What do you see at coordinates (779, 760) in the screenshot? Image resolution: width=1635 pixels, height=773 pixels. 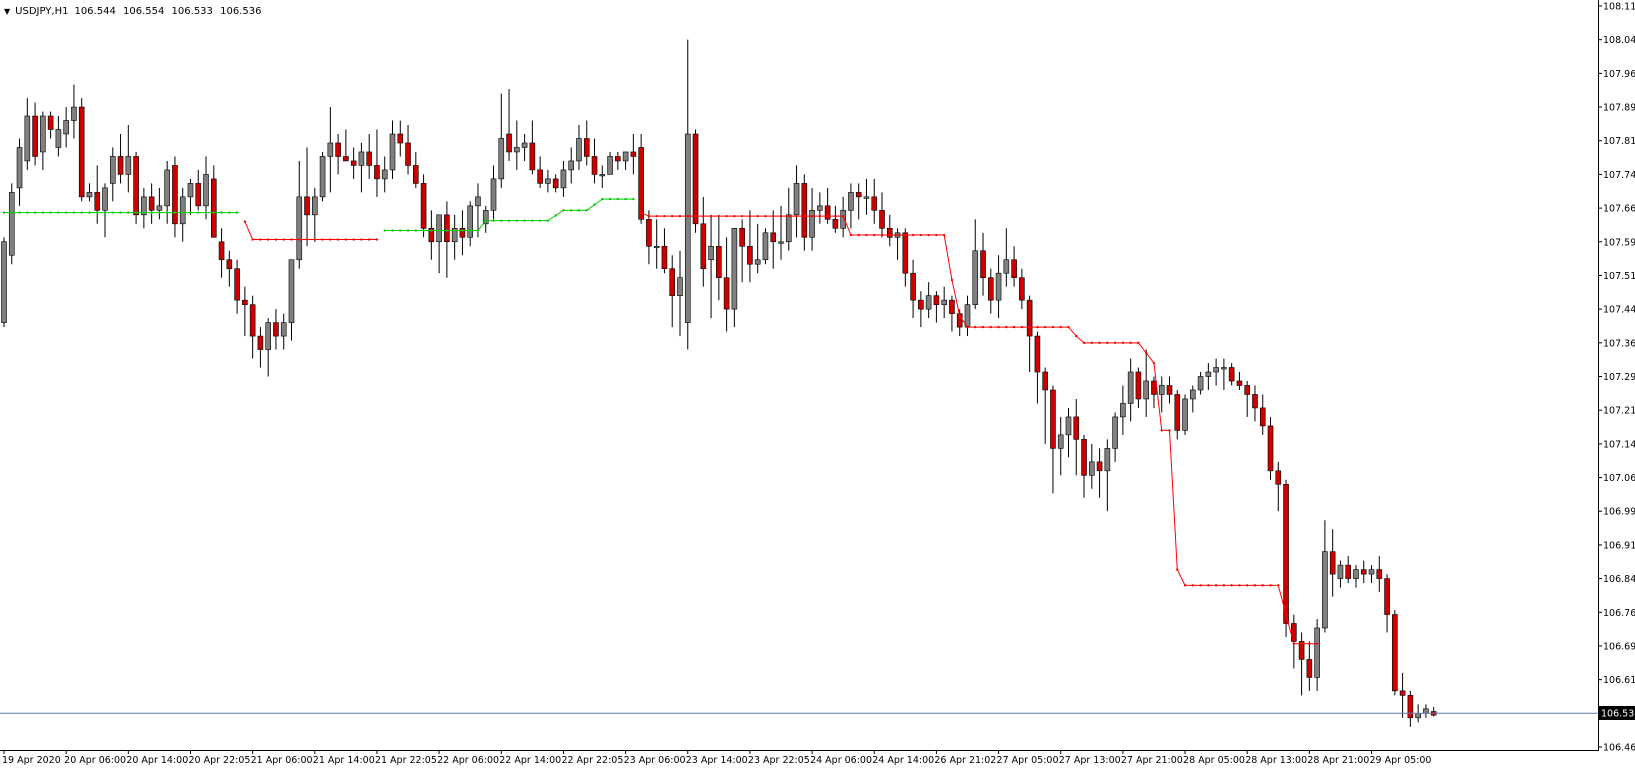 I see `x-tick-label: 23 Apr 22:05` at bounding box center [779, 760].